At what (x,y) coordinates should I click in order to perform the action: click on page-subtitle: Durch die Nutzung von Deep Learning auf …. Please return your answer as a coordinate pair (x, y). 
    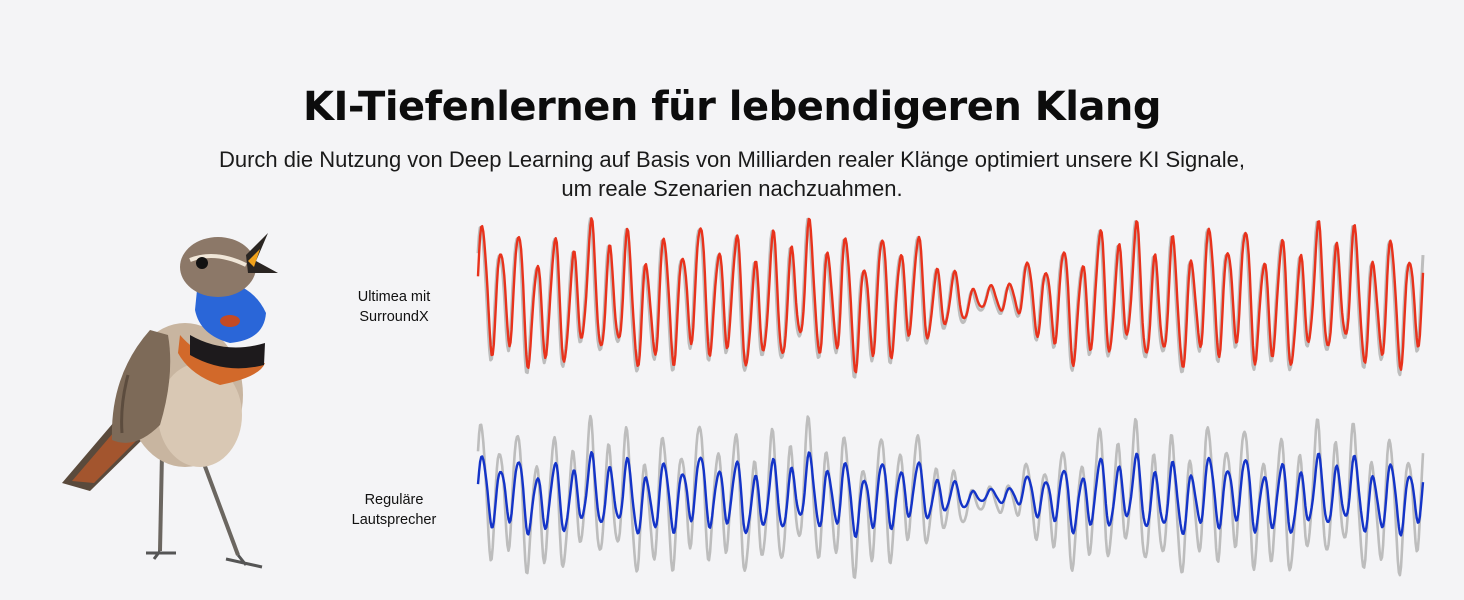
    Looking at the image, I should click on (732, 174).